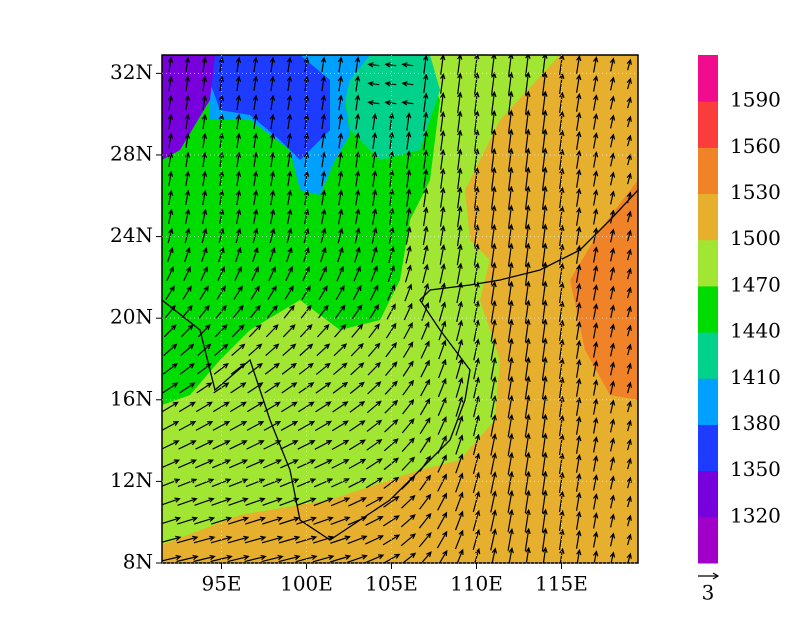  What do you see at coordinates (476, 584) in the screenshot?
I see `x-tick-label: 110E` at bounding box center [476, 584].